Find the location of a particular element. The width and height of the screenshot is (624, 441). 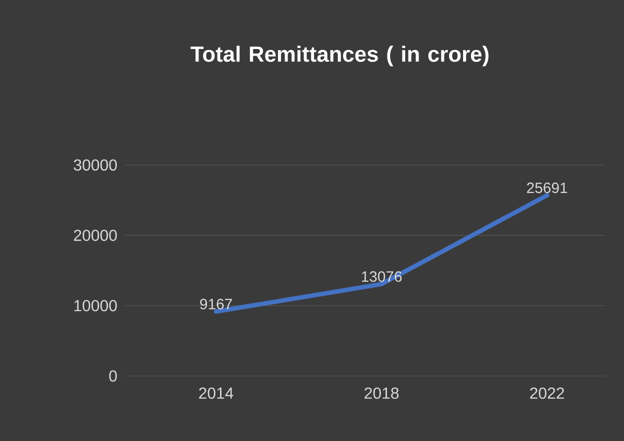

x-tick-label: 2014 is located at coordinates (216, 393).